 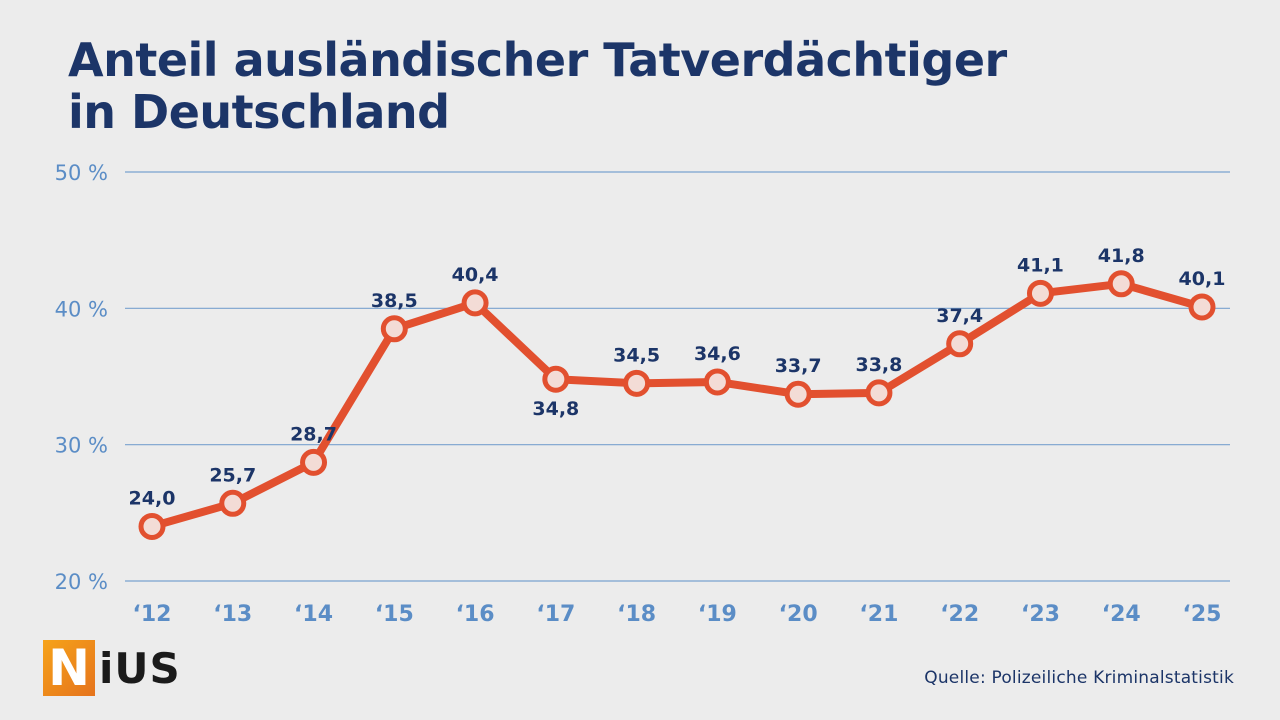 I want to click on source-note: Quelle: Polizeiliche Kriminalstatistik, so click(x=1079, y=678).